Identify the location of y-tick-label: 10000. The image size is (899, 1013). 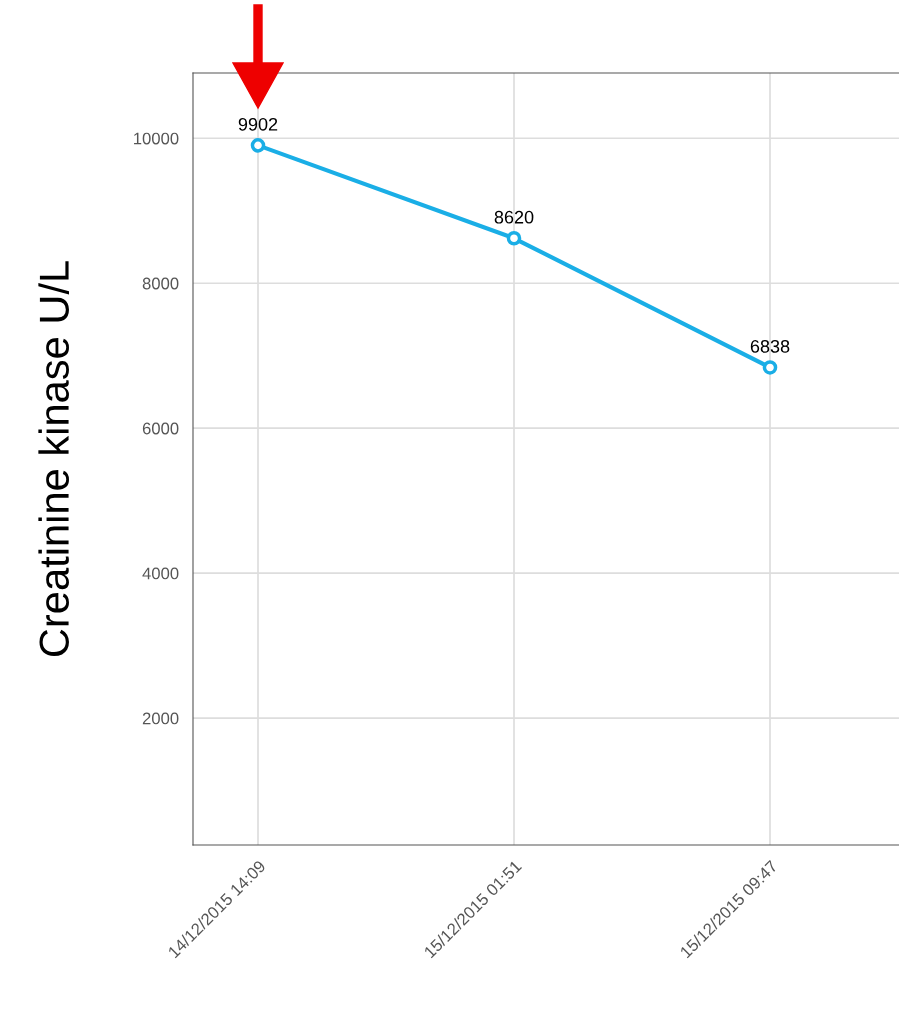
(156, 138).